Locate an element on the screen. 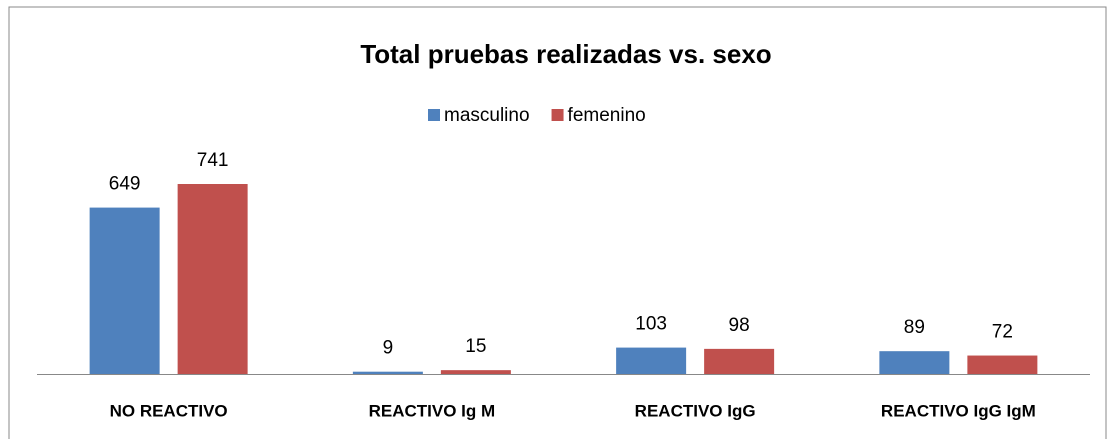 The height and width of the screenshot is (439, 1113). chart-title: Total pruebas realizadas vs. sexo is located at coordinates (565, 54).